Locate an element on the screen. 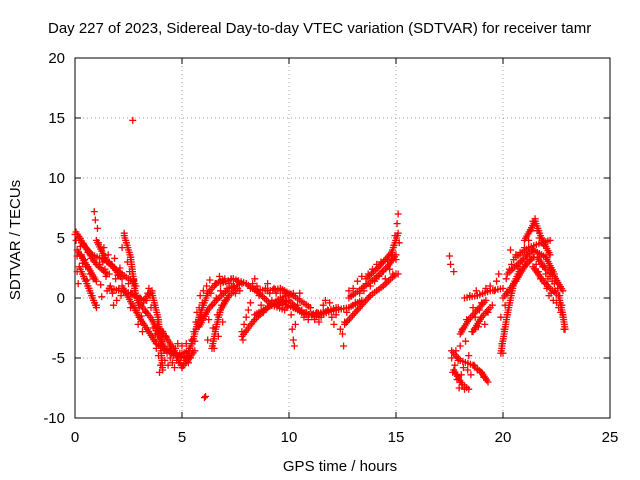 This screenshot has width=640, height=480. x-tick-label: 5 is located at coordinates (182, 437).